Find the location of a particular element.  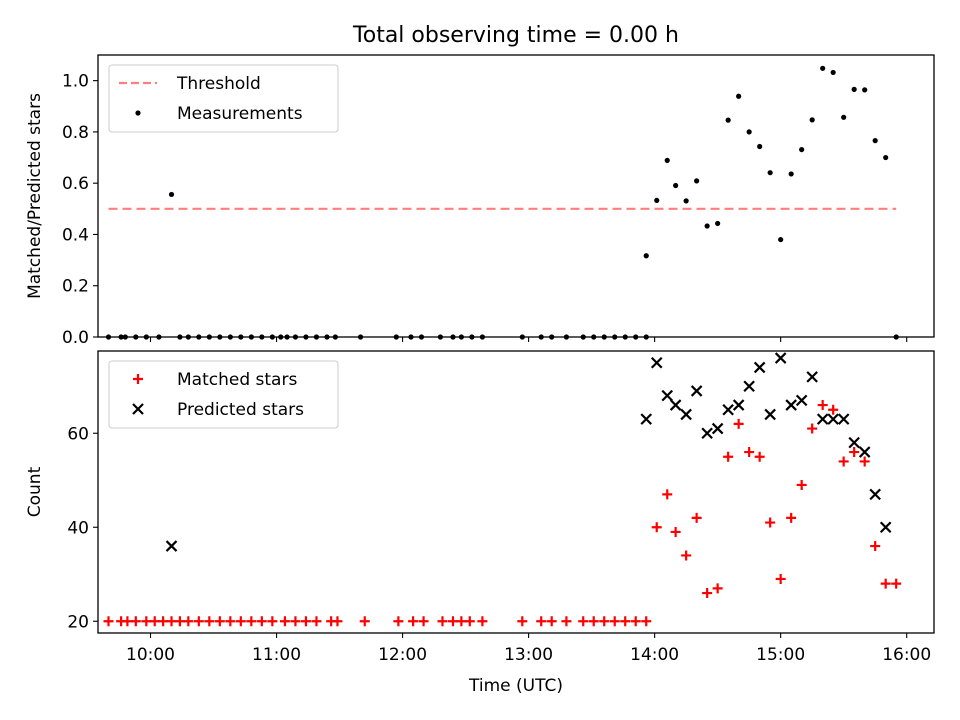

x-tick-label: 11:00 is located at coordinates (276, 655).